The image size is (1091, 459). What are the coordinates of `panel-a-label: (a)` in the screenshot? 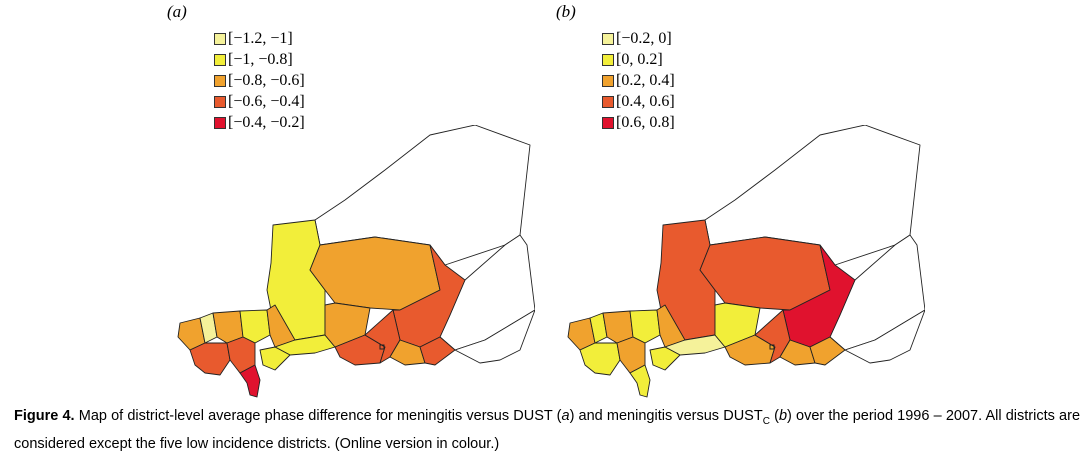 It's located at (177, 11).